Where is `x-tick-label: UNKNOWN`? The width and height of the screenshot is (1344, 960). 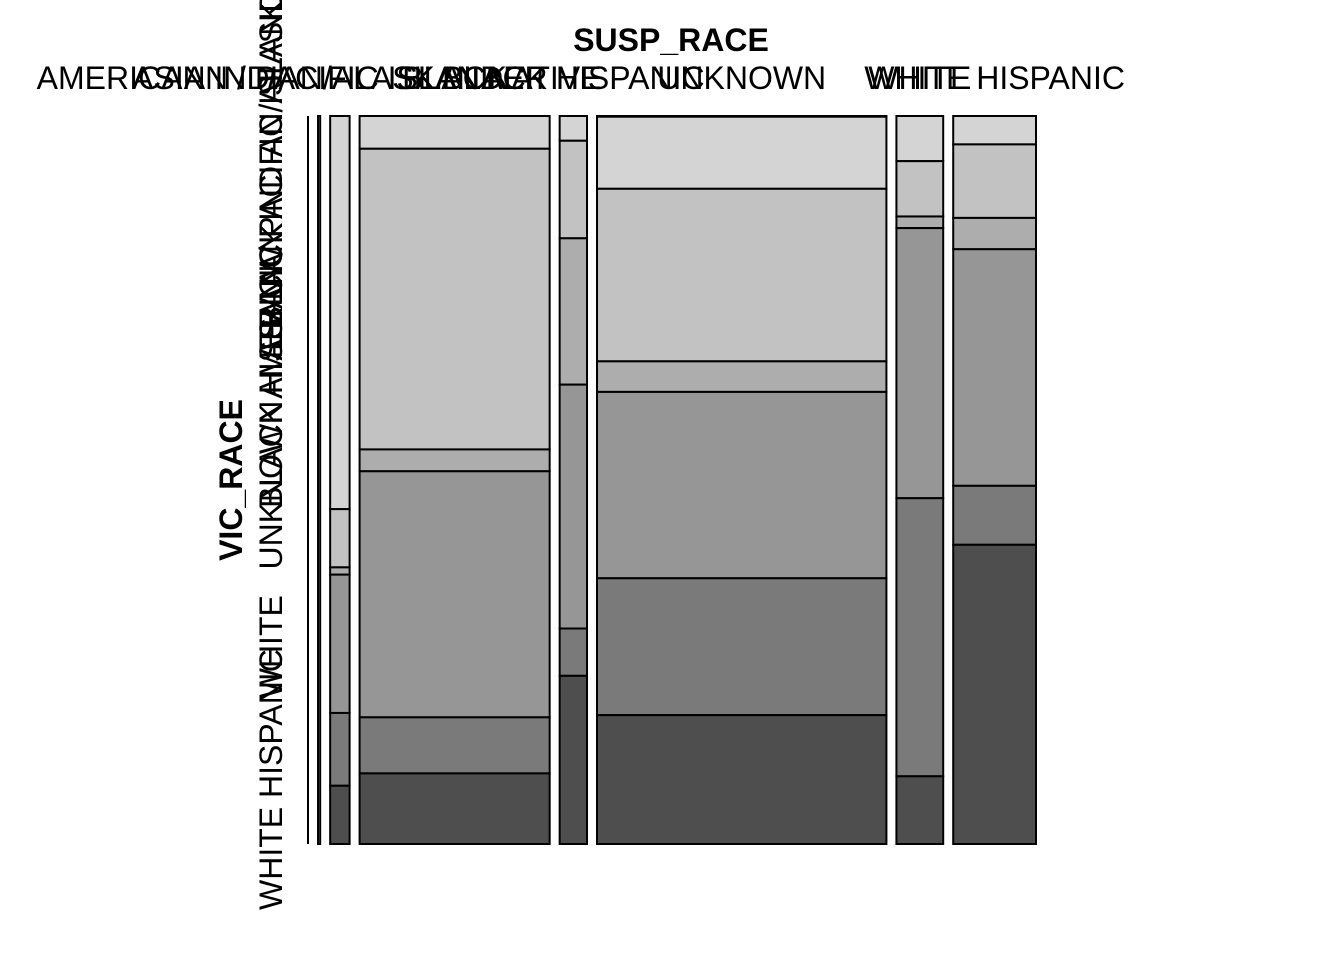 x-tick-label: UNKNOWN is located at coordinates (741, 78).